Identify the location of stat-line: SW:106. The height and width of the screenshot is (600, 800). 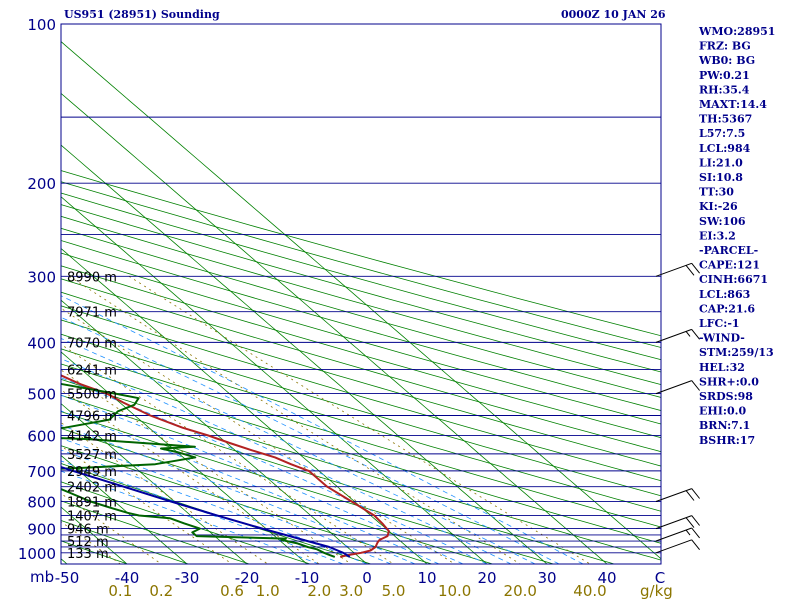
(722, 221).